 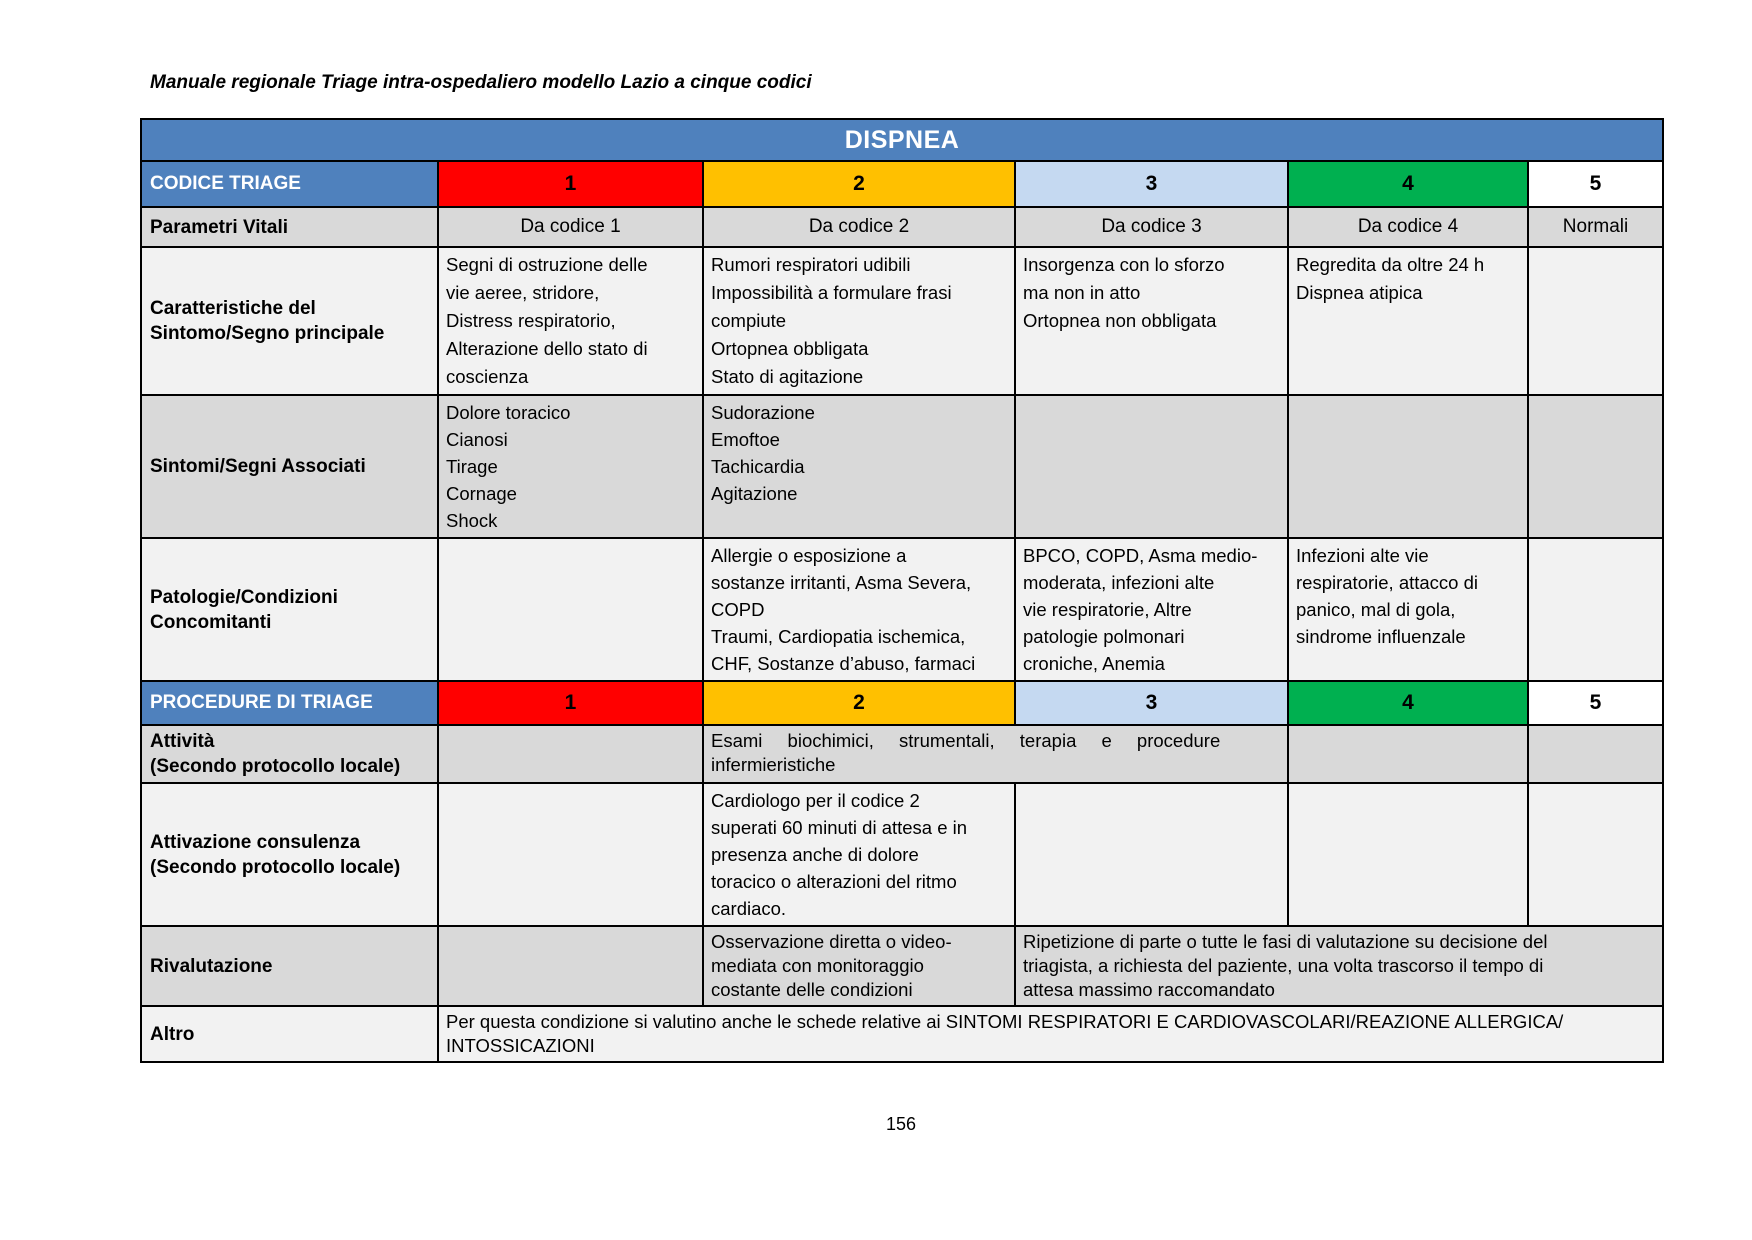 What do you see at coordinates (1408, 854) in the screenshot?
I see `attivazione-code4` at bounding box center [1408, 854].